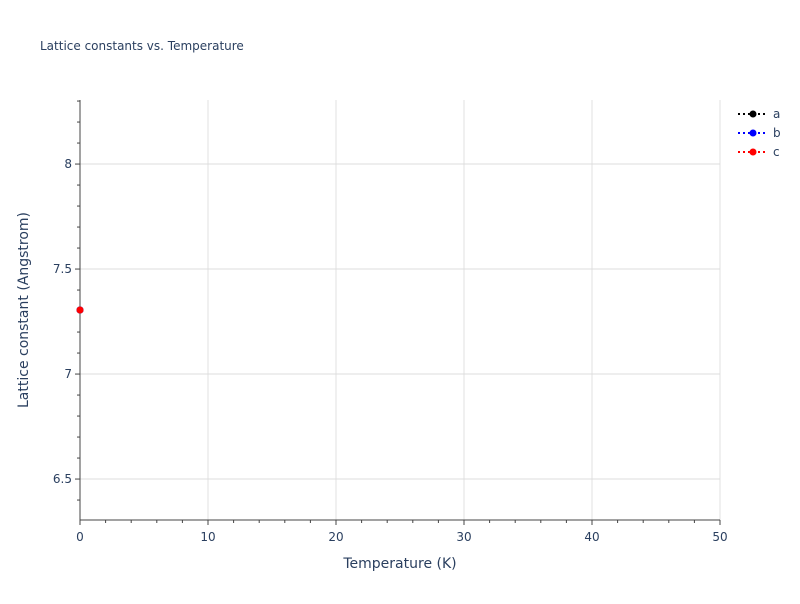  I want to click on x-tick-label: 20, so click(335, 537).